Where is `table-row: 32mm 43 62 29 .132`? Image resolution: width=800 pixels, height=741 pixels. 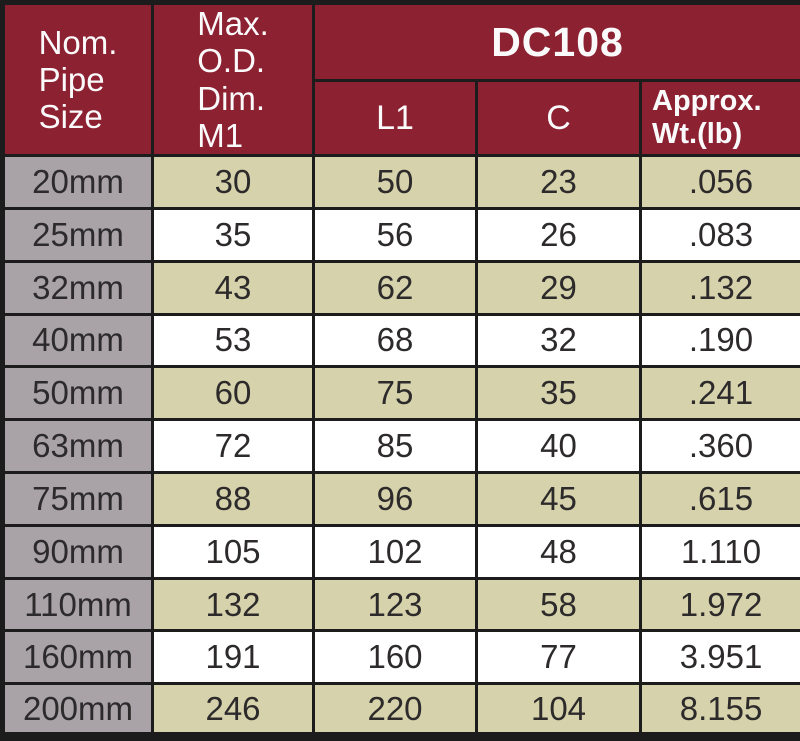
table-row: 32mm 43 62 29 .132 is located at coordinates (401, 287).